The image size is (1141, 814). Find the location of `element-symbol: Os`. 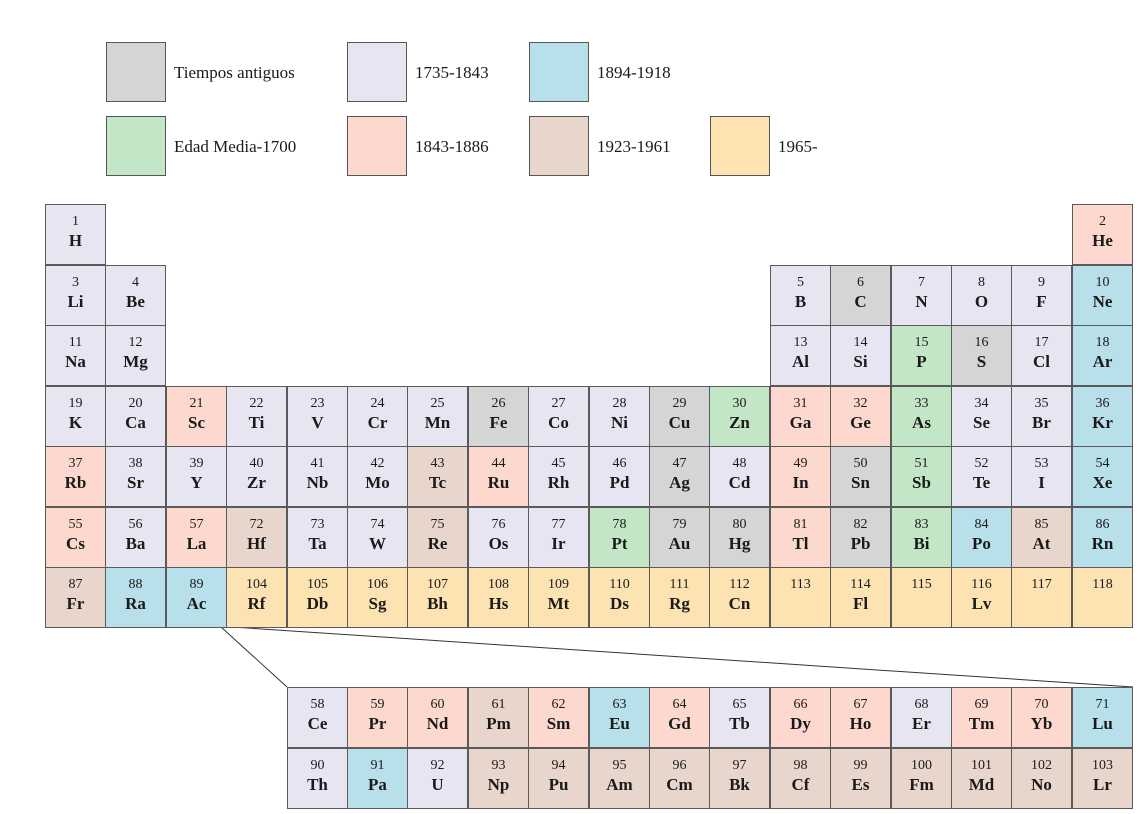

element-symbol: Os is located at coordinates (498, 543).